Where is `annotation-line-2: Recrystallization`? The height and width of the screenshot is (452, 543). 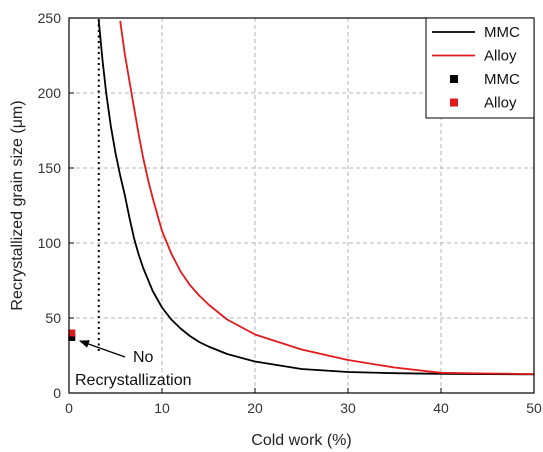
annotation-line-2: Recrystallization is located at coordinates (133, 380).